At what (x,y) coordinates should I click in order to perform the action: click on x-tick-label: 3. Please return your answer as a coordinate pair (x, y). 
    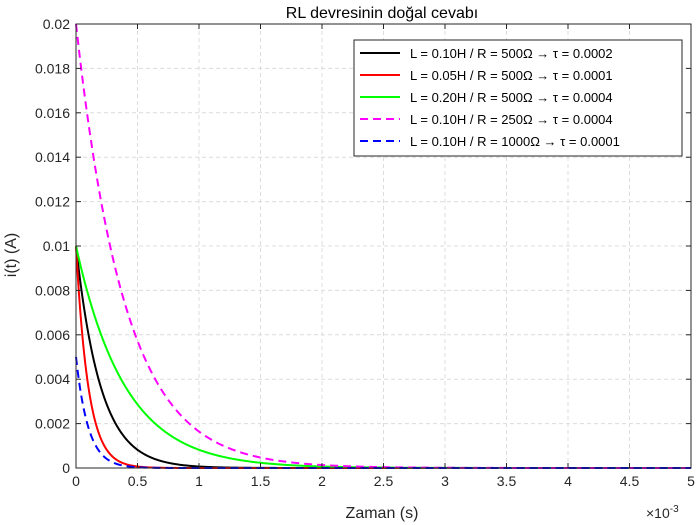
    Looking at the image, I should click on (445, 481).